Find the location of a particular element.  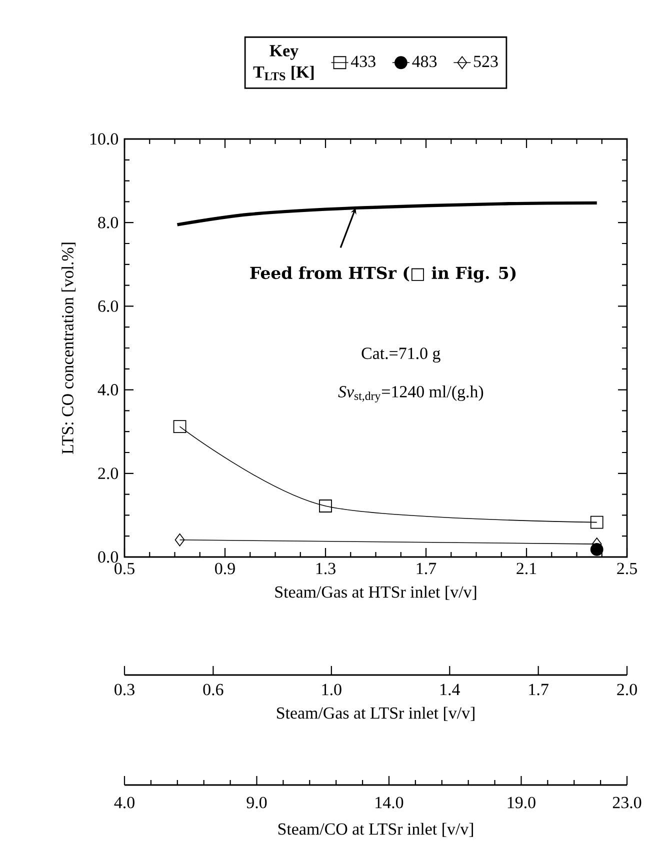

x2-tick-label: 1.0 is located at coordinates (332, 690).